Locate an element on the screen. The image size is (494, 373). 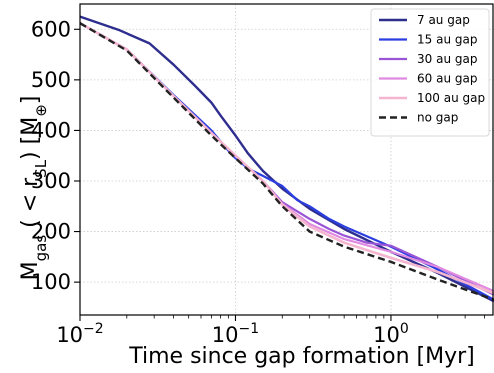
legend-frame is located at coordinates (430, 72).